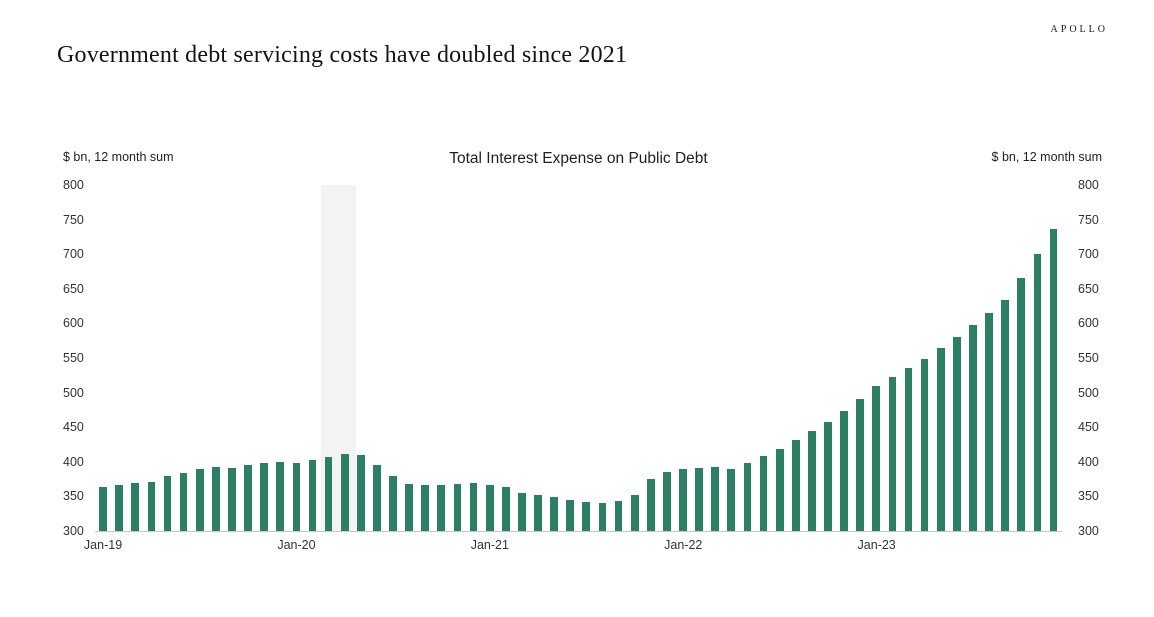 The image size is (1154, 617). Describe the element at coordinates (1046, 157) in the screenshot. I see `right-axis-unit-label: $ bn, 12 month sum` at that location.